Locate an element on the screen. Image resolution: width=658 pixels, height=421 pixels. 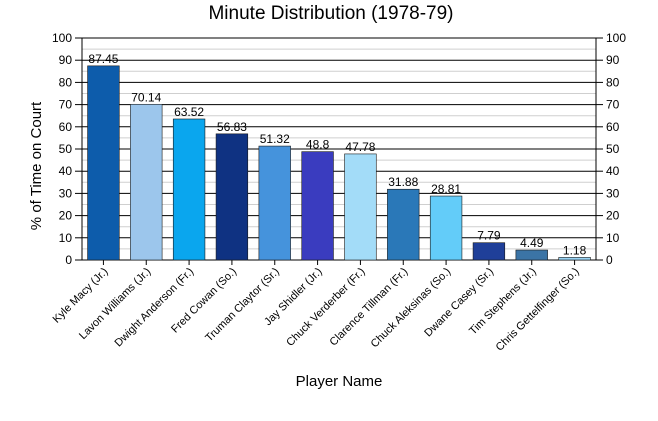
y-tick-label-right: 100 is located at coordinates (616, 38).